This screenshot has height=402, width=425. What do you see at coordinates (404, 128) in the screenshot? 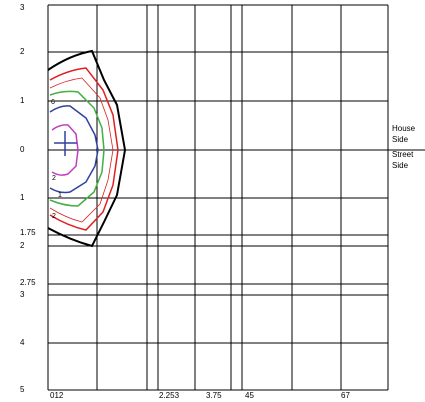
I see `side-label: House` at bounding box center [404, 128].